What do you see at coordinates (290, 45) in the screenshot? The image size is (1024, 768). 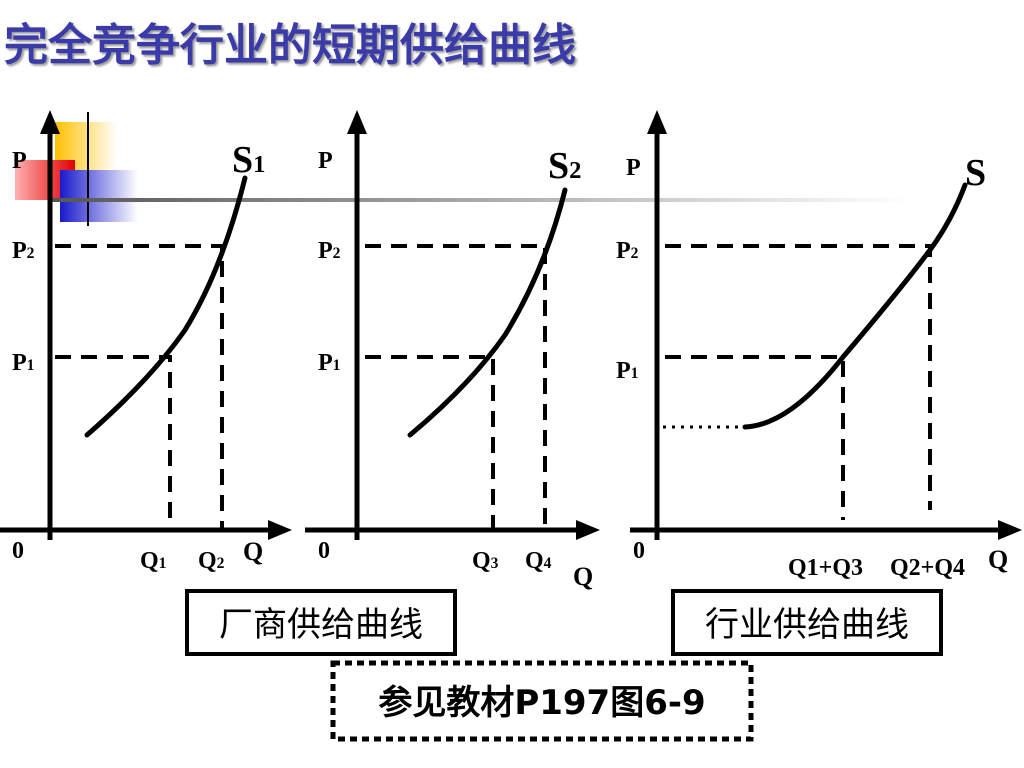 I see `title: 完全竞争行业的短期供给曲线` at bounding box center [290, 45].